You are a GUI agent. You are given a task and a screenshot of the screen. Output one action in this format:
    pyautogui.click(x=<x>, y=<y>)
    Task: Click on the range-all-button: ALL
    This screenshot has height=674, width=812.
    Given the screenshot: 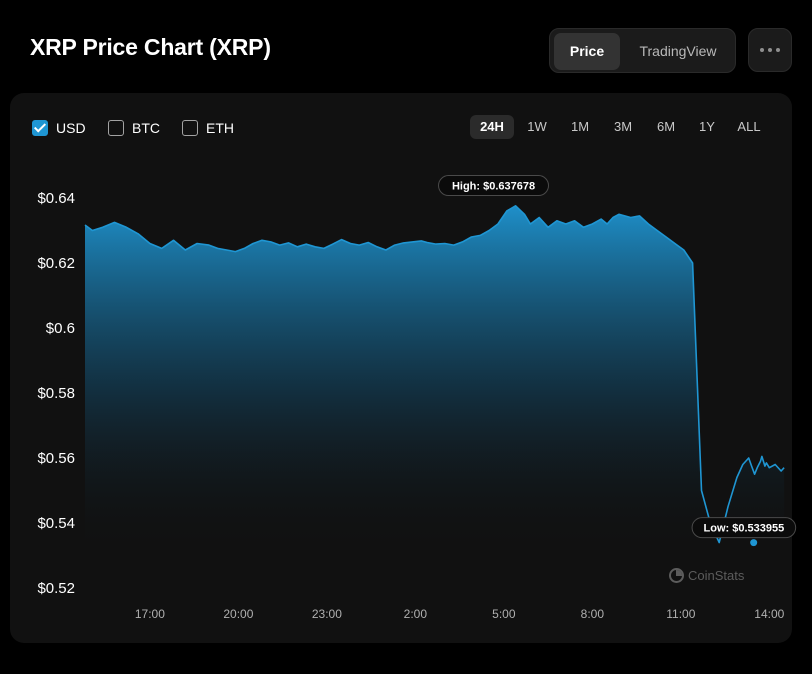 What is the action you would take?
    pyautogui.click(x=749, y=126)
    